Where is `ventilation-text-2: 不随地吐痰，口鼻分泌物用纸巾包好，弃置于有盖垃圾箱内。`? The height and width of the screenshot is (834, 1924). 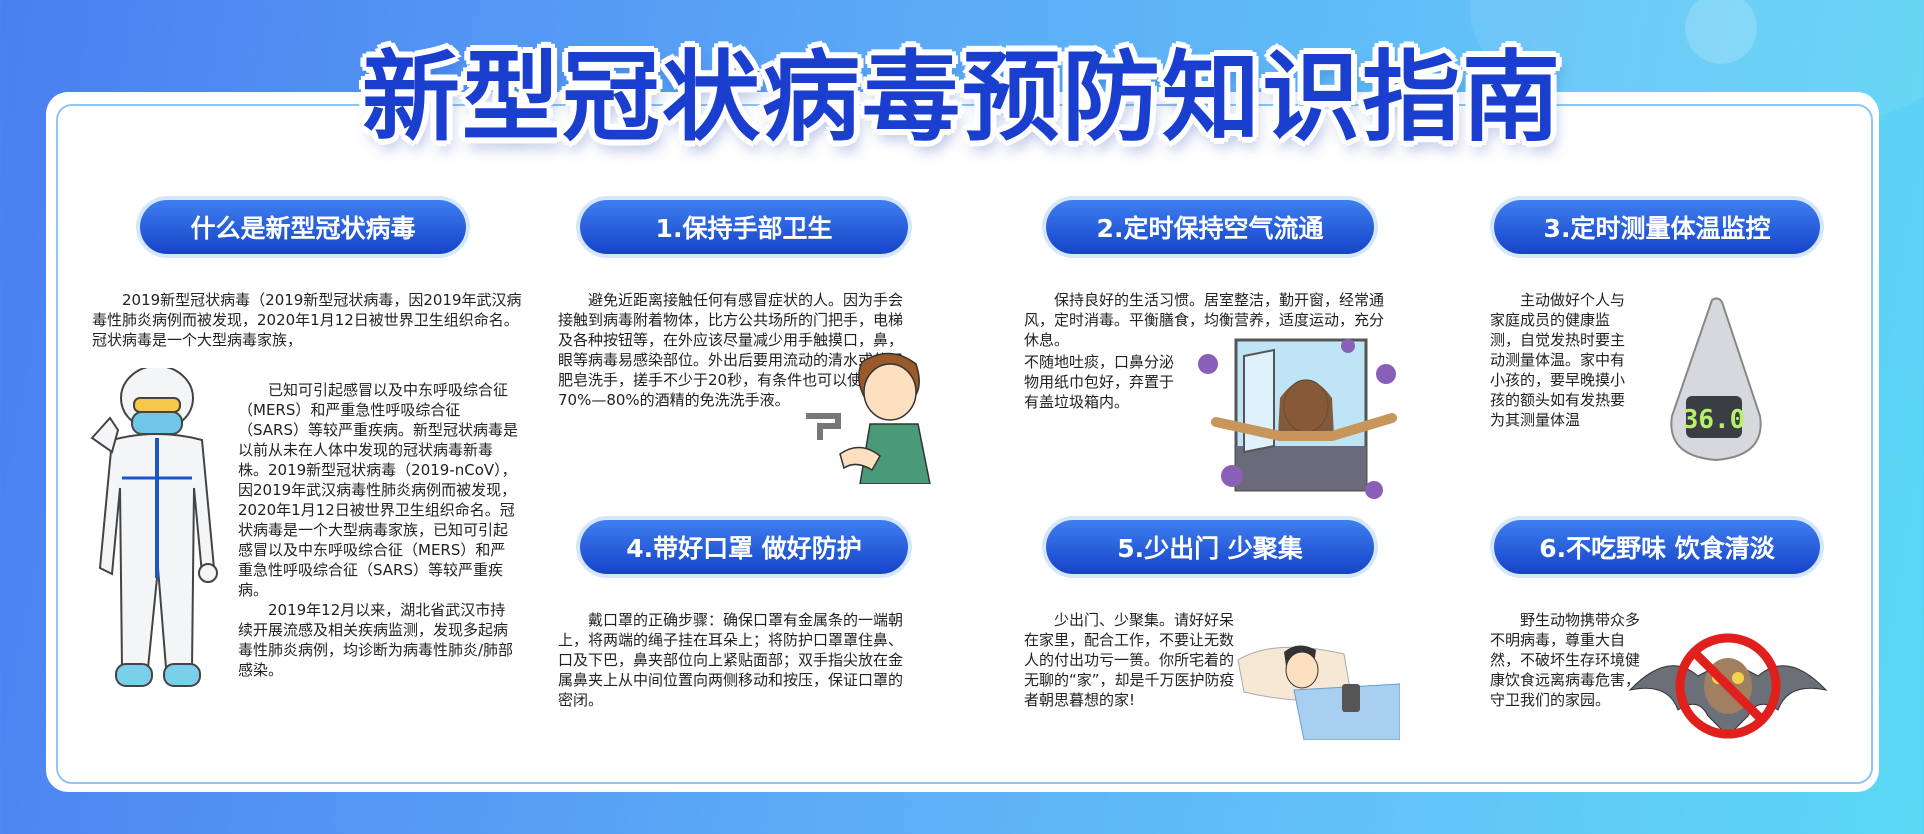
ventilation-text-2: 不随地吐痰，口鼻分泌物用纸巾包好，弃置于有盖垃圾箱内。 is located at coordinates (1104, 382).